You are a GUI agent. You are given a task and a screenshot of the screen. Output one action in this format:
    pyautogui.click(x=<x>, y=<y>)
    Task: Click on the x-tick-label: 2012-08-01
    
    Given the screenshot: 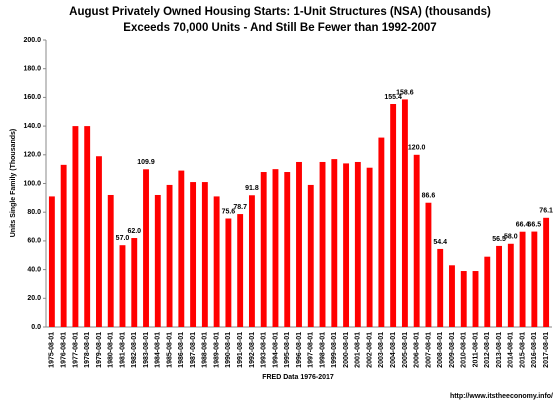 What is the action you would take?
    pyautogui.click(x=487, y=350)
    